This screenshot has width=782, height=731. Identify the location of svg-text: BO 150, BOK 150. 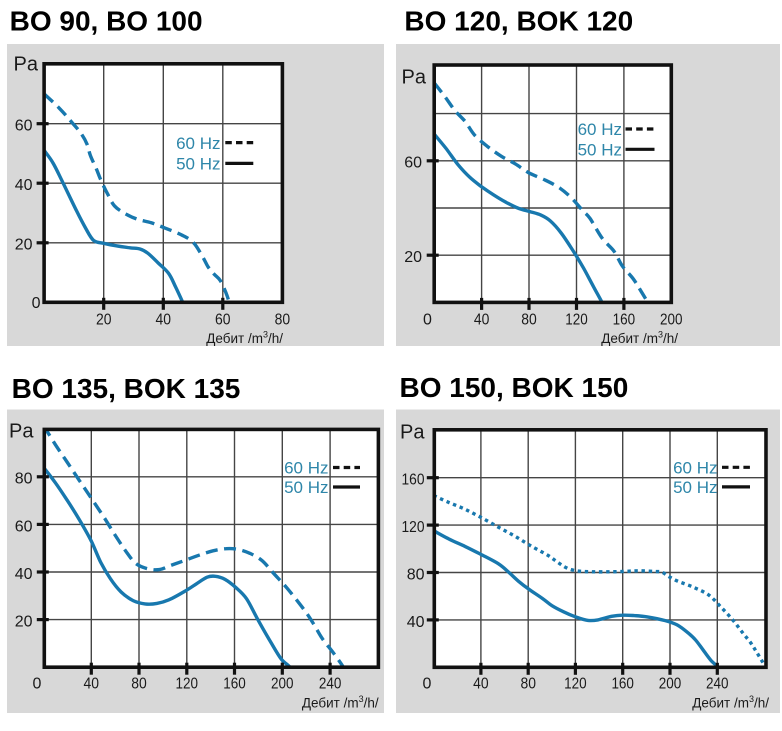
(514, 387).